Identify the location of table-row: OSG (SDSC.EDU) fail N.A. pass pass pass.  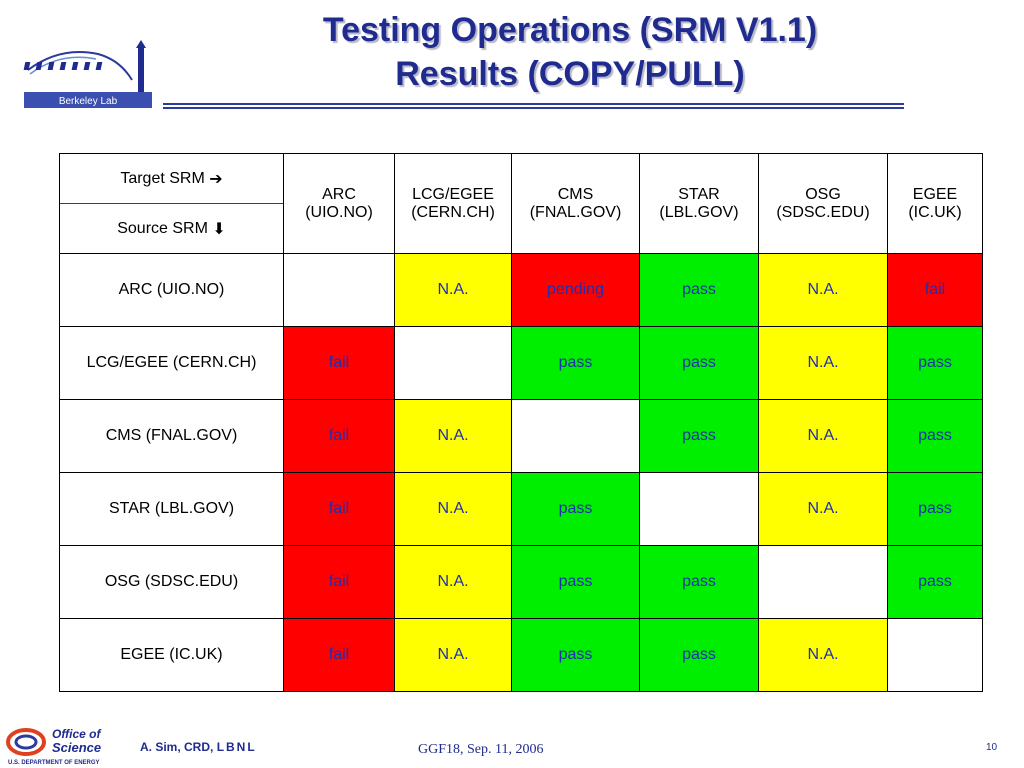
(521, 582).